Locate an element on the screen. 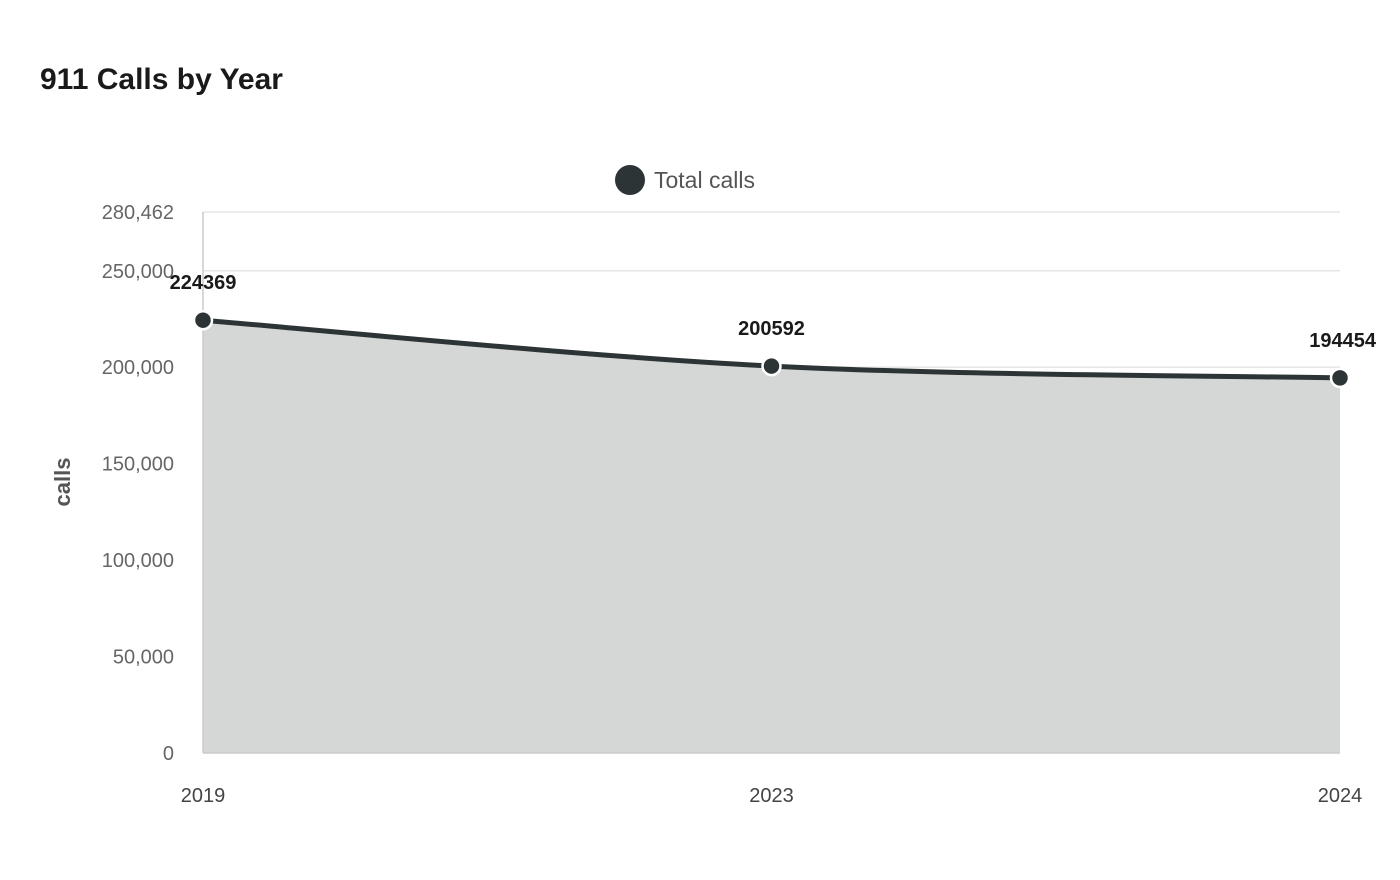 The image size is (1400, 880). y-axis-title: calls is located at coordinates (62, 482).